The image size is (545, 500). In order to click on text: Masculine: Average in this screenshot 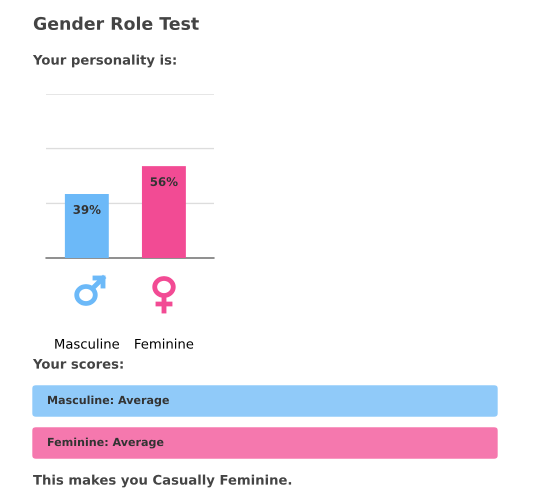, I will do `click(108, 401)`.